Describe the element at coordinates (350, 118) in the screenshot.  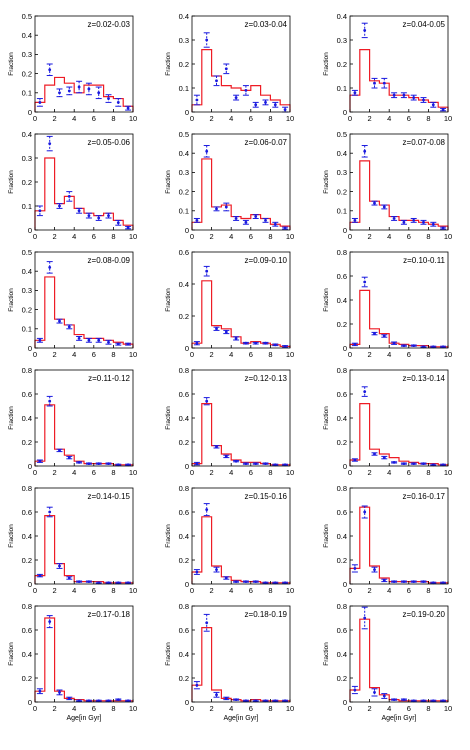
I see `x-tick-label: 0` at that location.